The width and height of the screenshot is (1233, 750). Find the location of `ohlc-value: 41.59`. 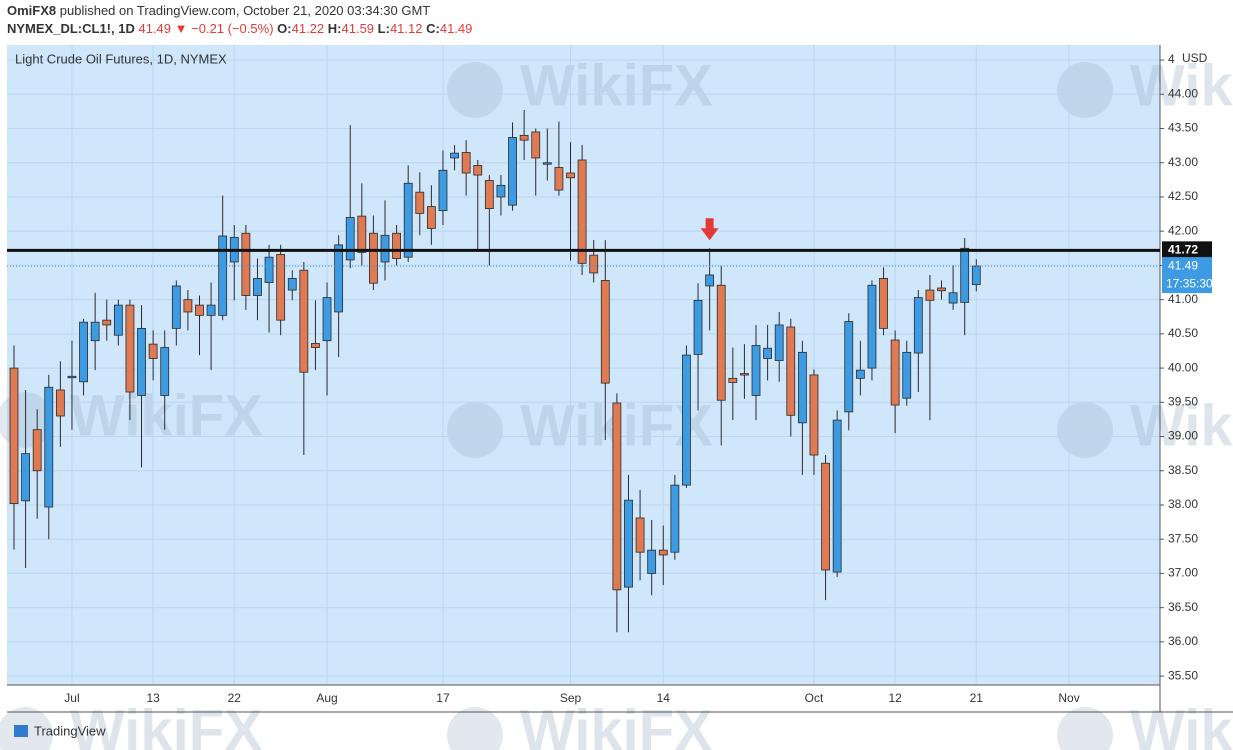

ohlc-value: 41.59 is located at coordinates (358, 28).